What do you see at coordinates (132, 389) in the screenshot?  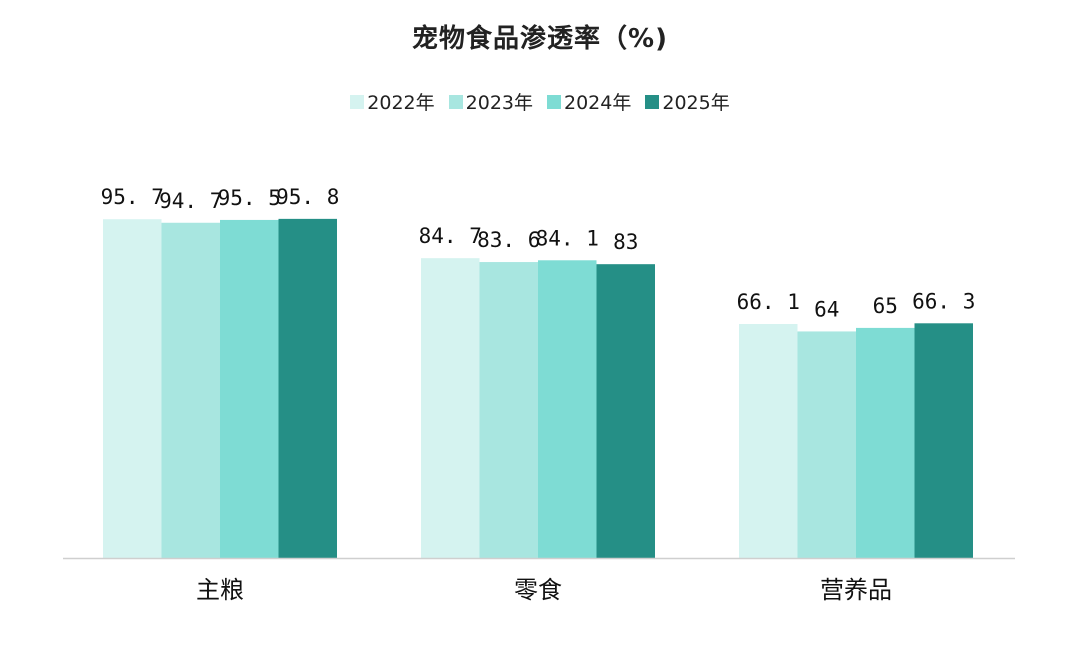 I see `bar-主粮-2022年` at bounding box center [132, 389].